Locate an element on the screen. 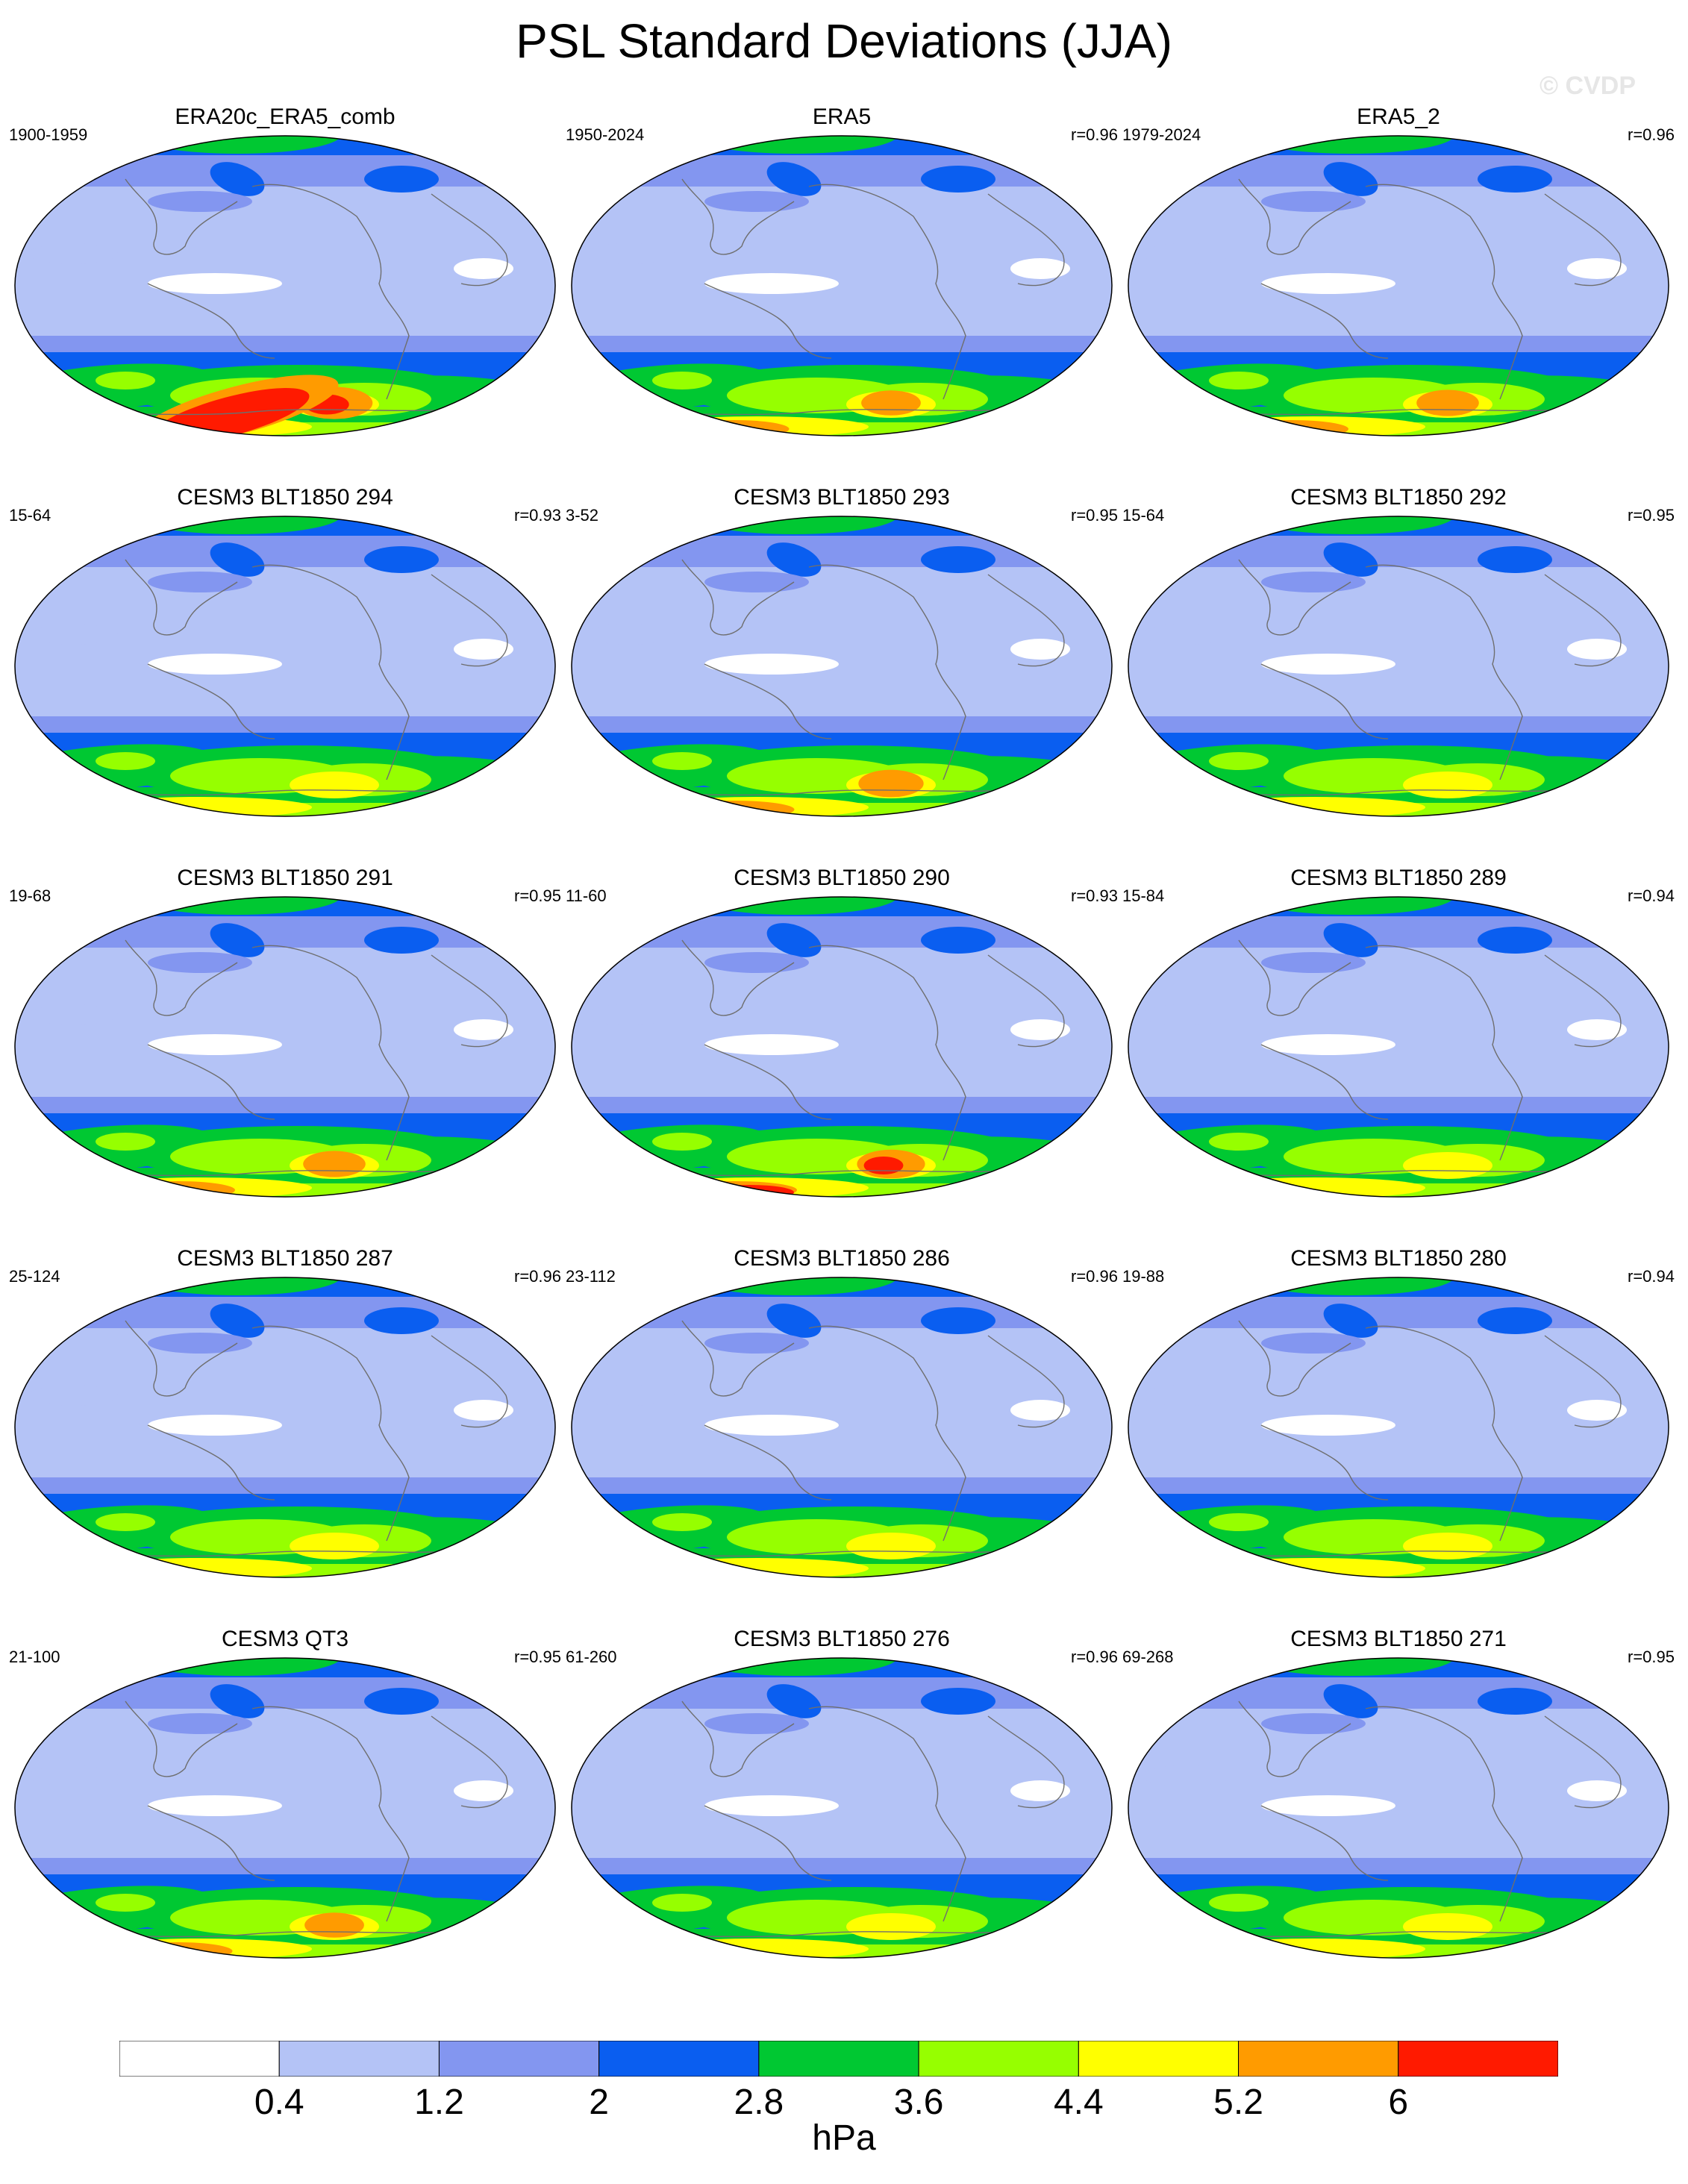 Image resolution: width=1688 pixels, height=2184 pixels. panel-years: 25-124 is located at coordinates (34, 1276).